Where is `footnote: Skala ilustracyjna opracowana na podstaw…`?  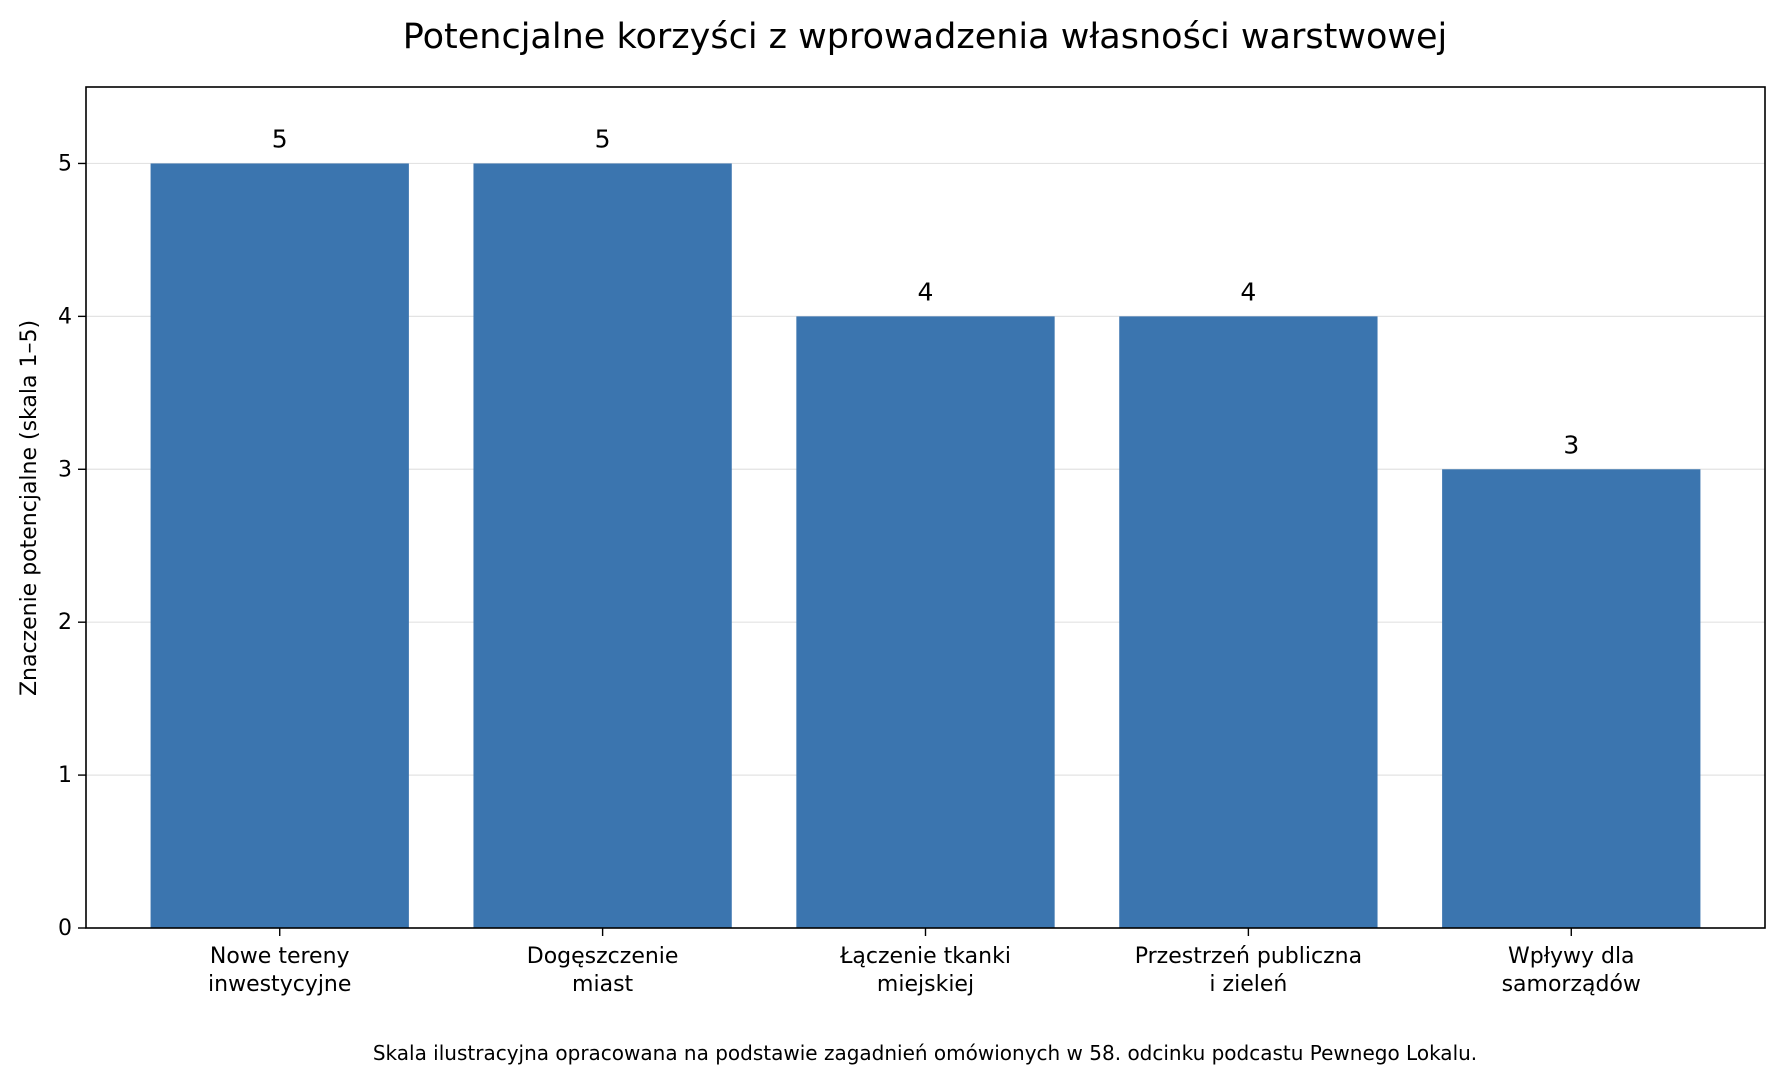 footnote: Skala ilustracyjna opracowana na podstaw… is located at coordinates (925, 1053).